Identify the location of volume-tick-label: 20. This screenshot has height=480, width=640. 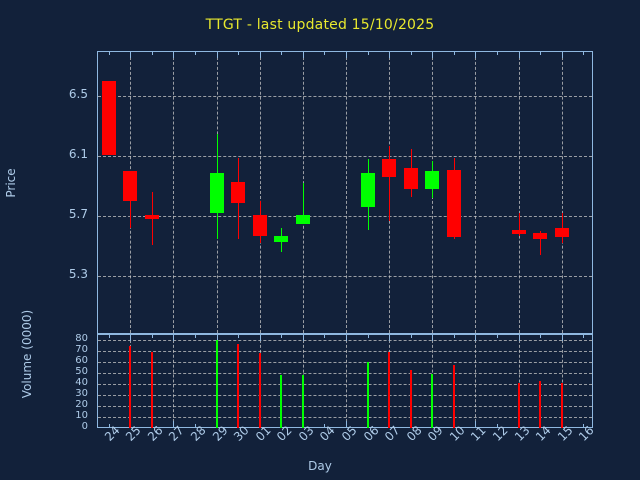
(81, 404).